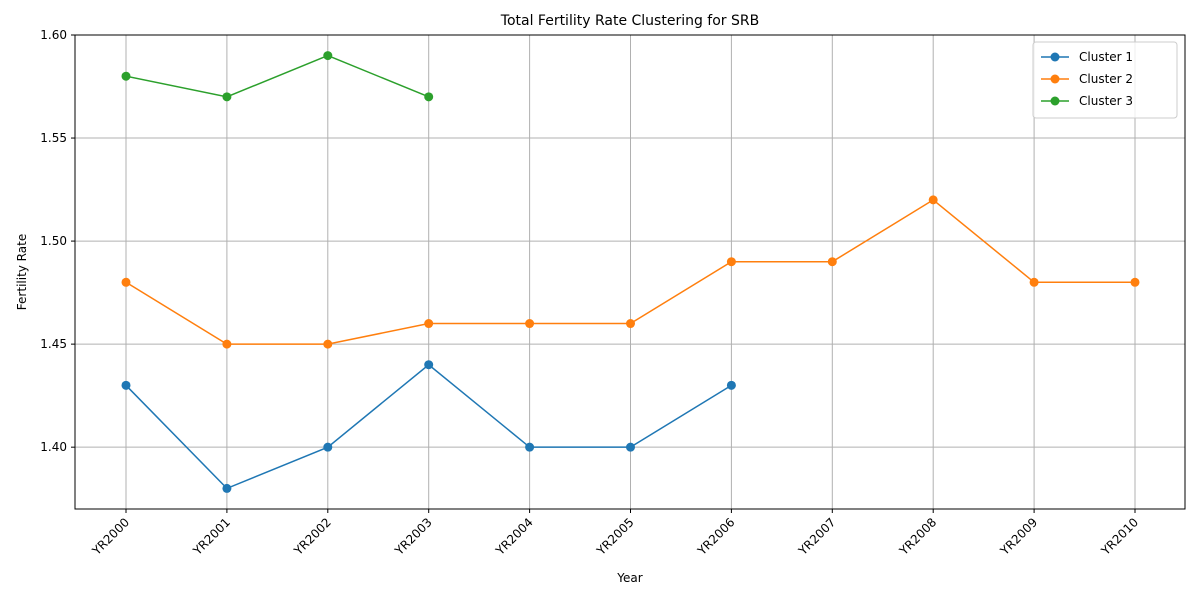 The image size is (1200, 600). What do you see at coordinates (1018, 536) in the screenshot?
I see `x-tick-label: YR2009` at bounding box center [1018, 536].